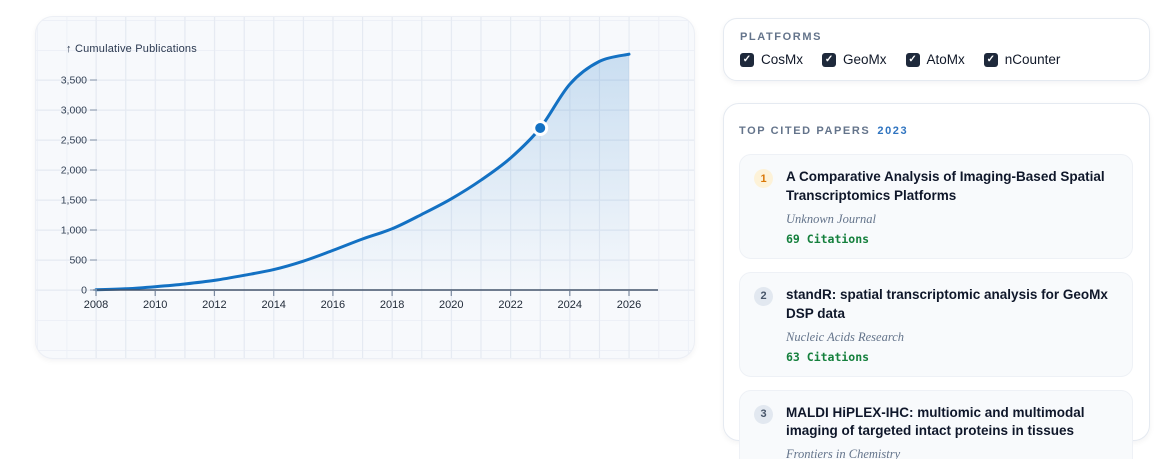 The height and width of the screenshot is (459, 1165). What do you see at coordinates (451, 305) in the screenshot?
I see `svg-text: 2020` at bounding box center [451, 305].